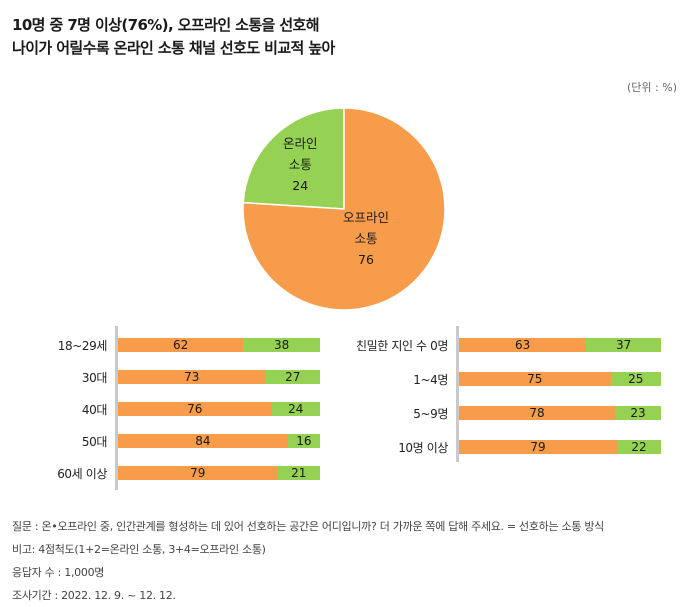 The width and height of the screenshot is (691, 607). Describe the element at coordinates (430, 380) in the screenshot. I see `bar-category-label: 1~4명` at that location.